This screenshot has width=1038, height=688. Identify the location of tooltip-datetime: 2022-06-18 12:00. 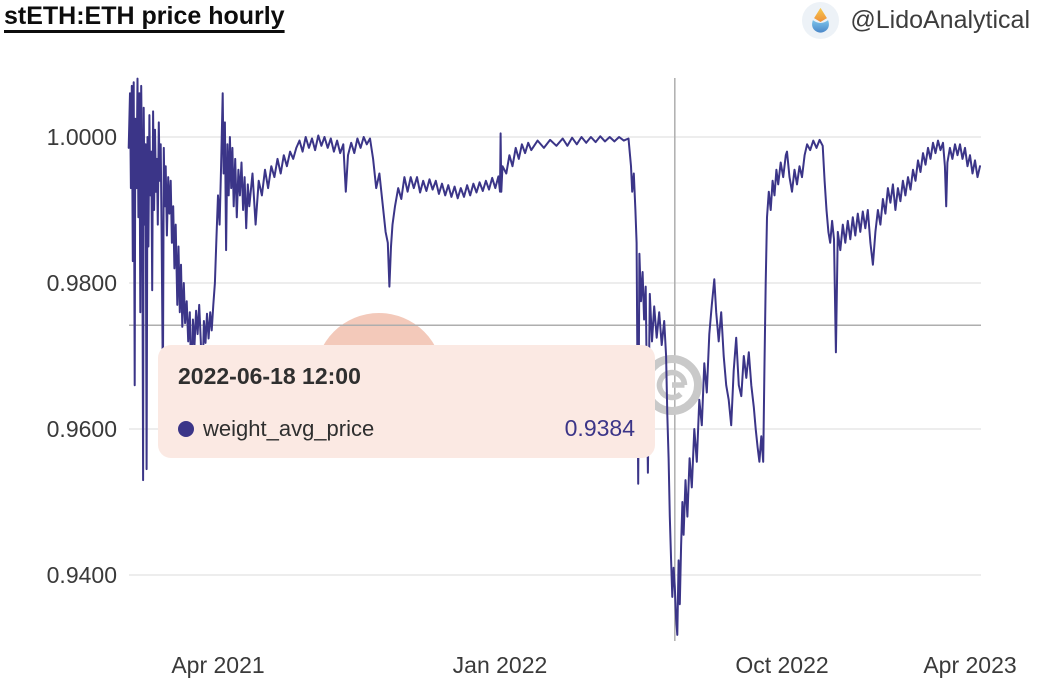
(269, 376).